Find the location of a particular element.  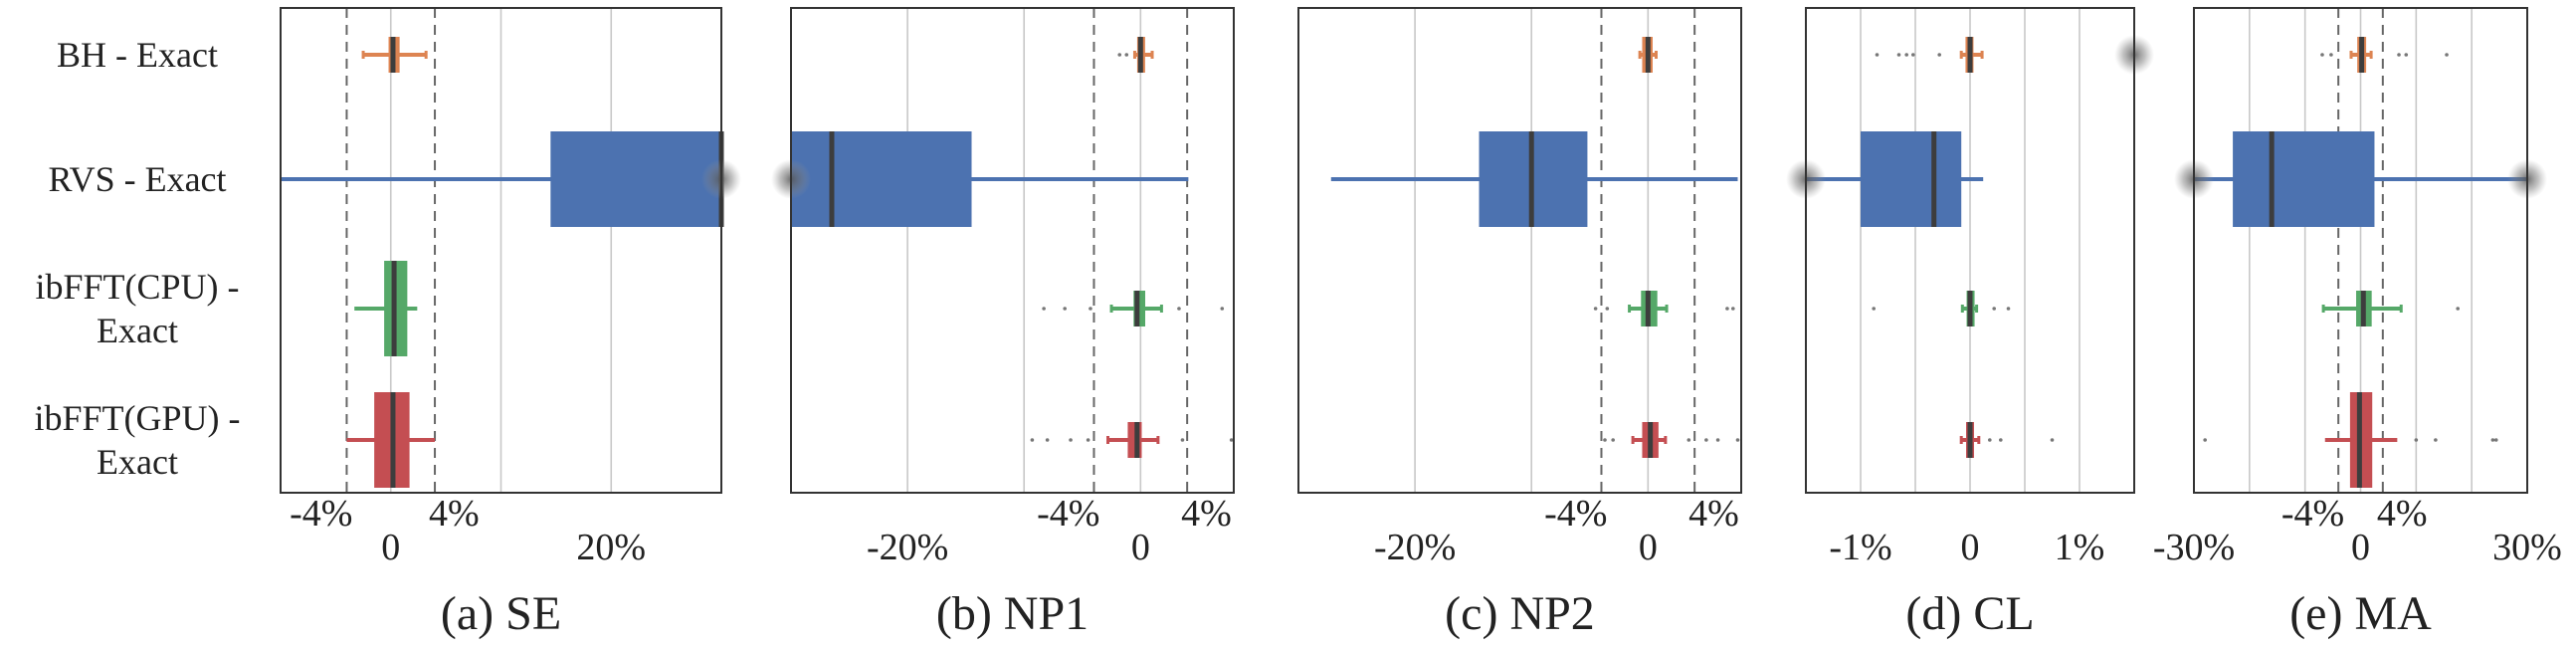

row-label-line: ibFFT(GPU) - is located at coordinates (137, 418).